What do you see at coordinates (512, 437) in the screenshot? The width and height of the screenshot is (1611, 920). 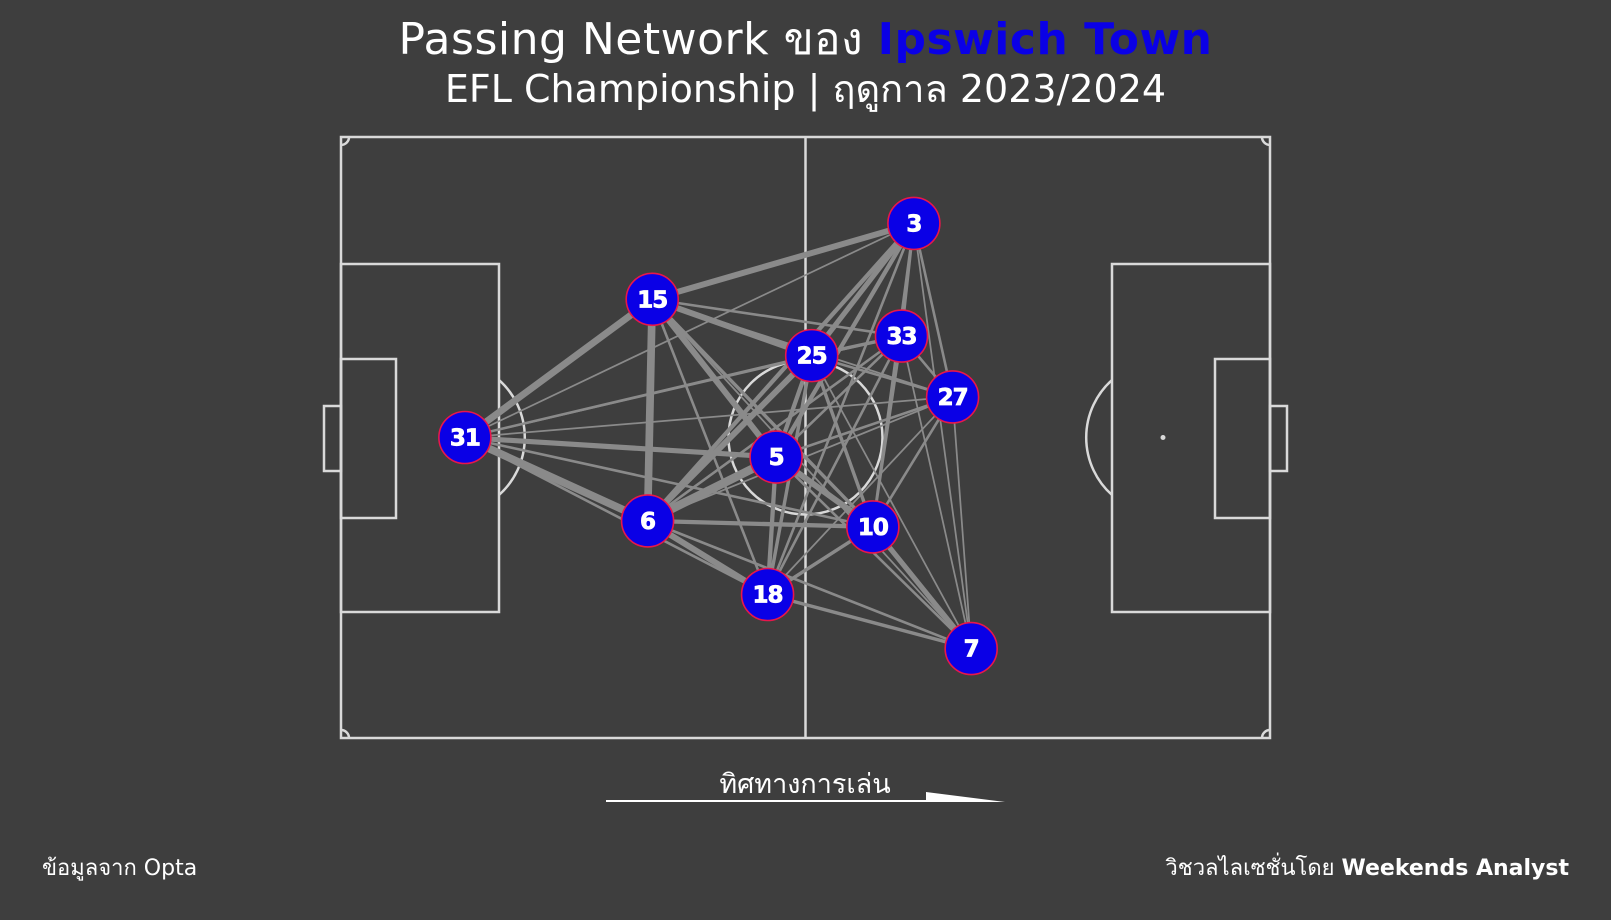 I see `left-penalty-arc` at bounding box center [512, 437].